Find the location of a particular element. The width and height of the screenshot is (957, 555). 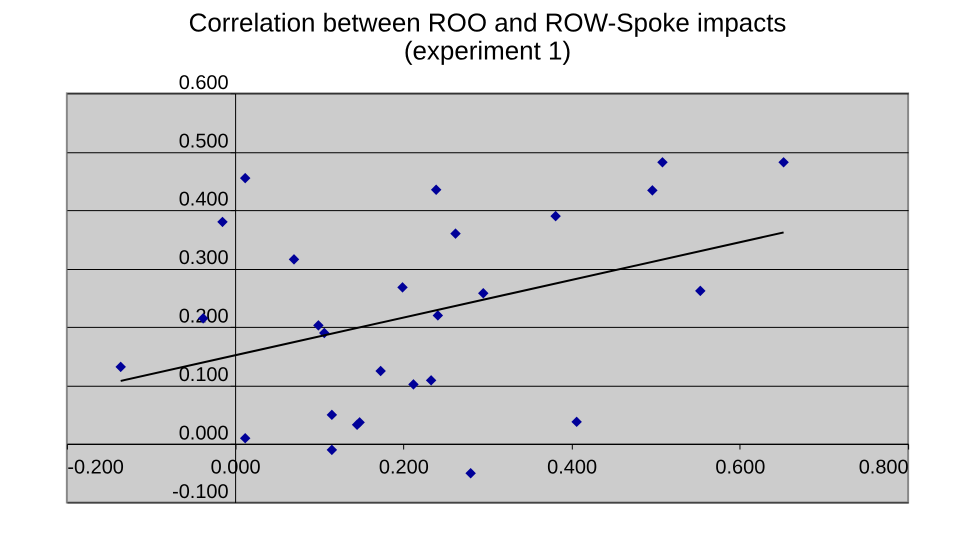

chart-title: Correlation between ROO and ROW-Spoke impacts (experiment 1) is located at coordinates (487, 37).